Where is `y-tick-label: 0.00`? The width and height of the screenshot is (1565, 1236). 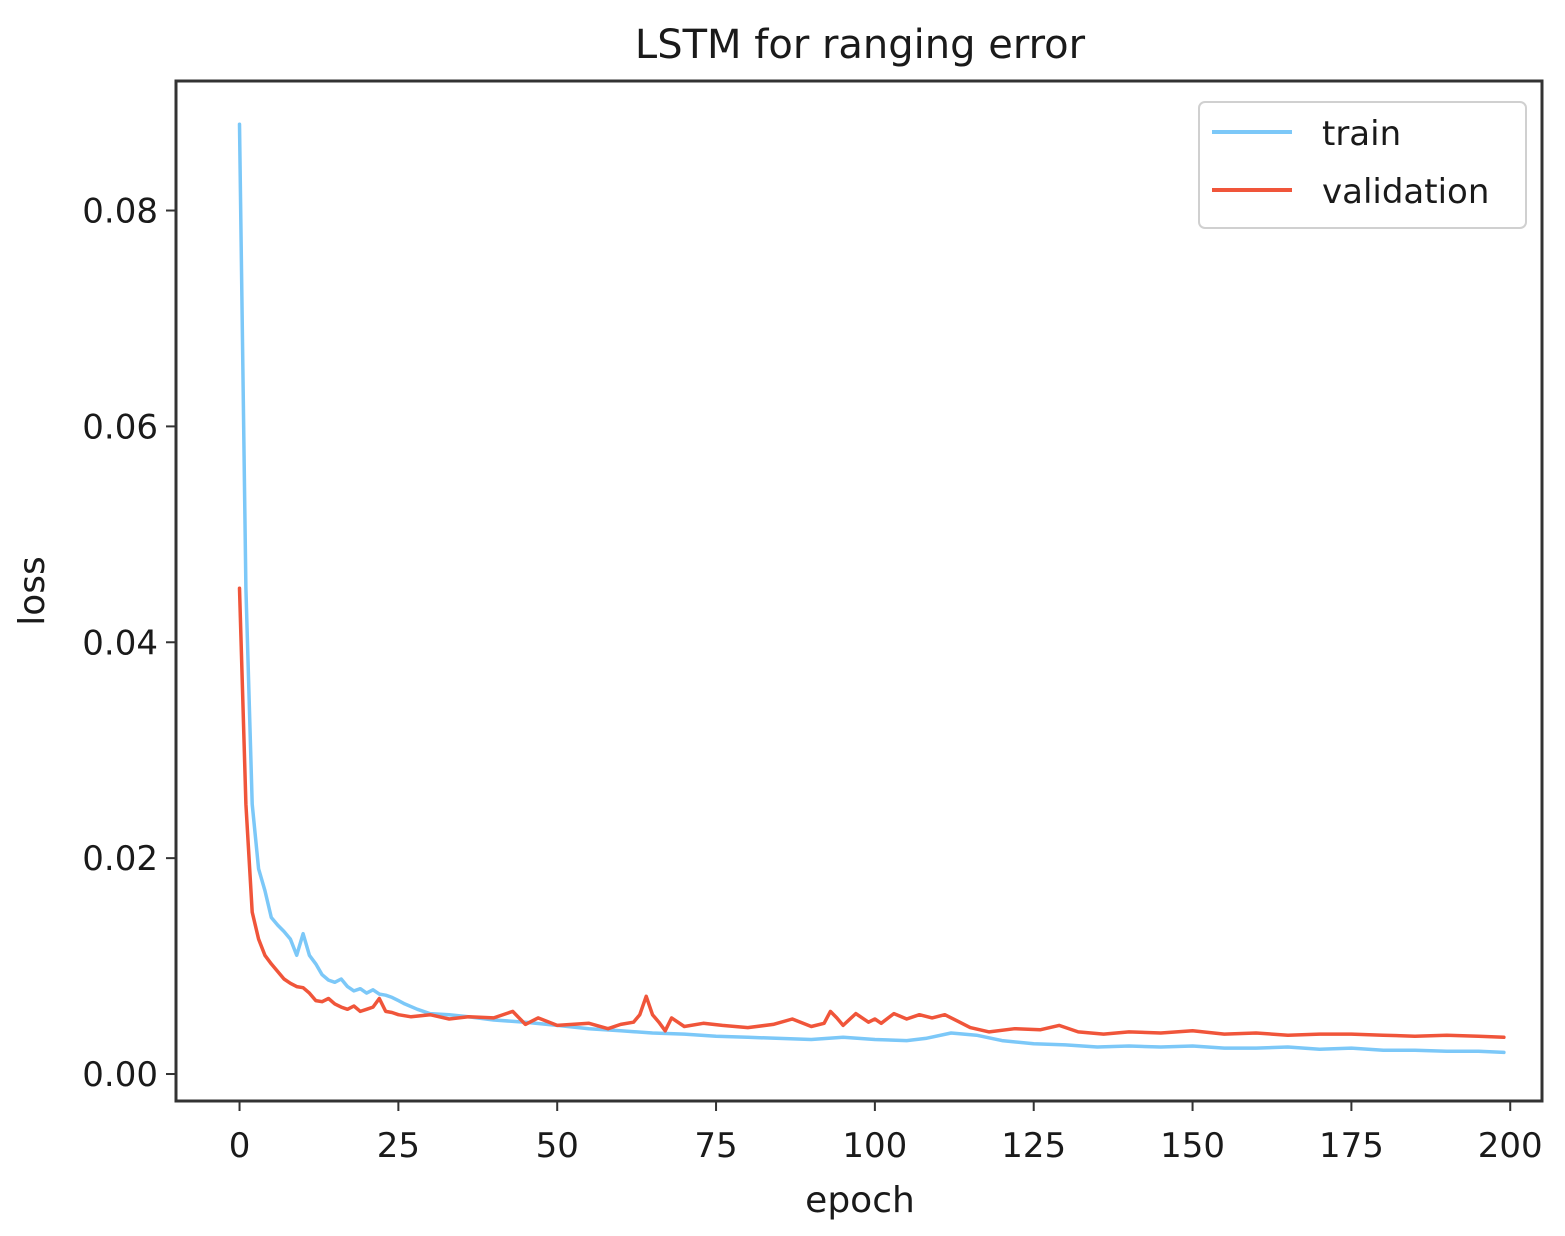
y-tick-label: 0.00 is located at coordinates (120, 1075).